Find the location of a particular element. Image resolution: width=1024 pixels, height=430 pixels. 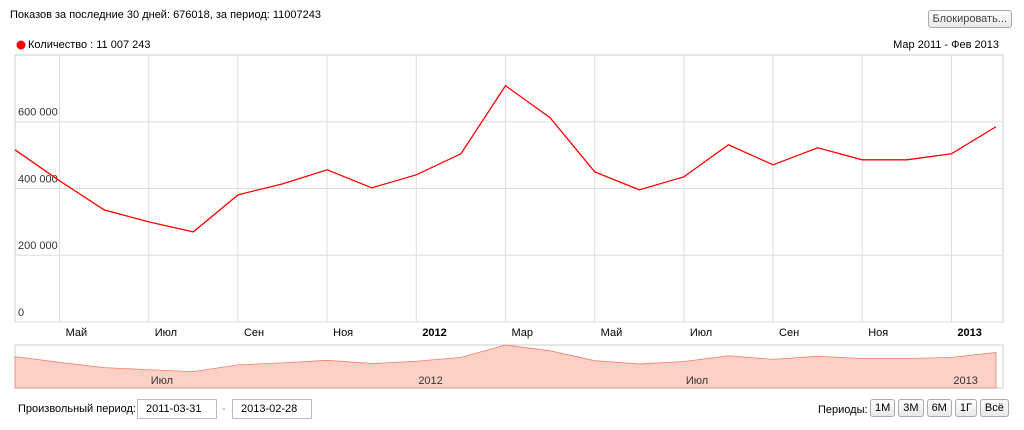

x-tick-label: 2013 is located at coordinates (969, 333).